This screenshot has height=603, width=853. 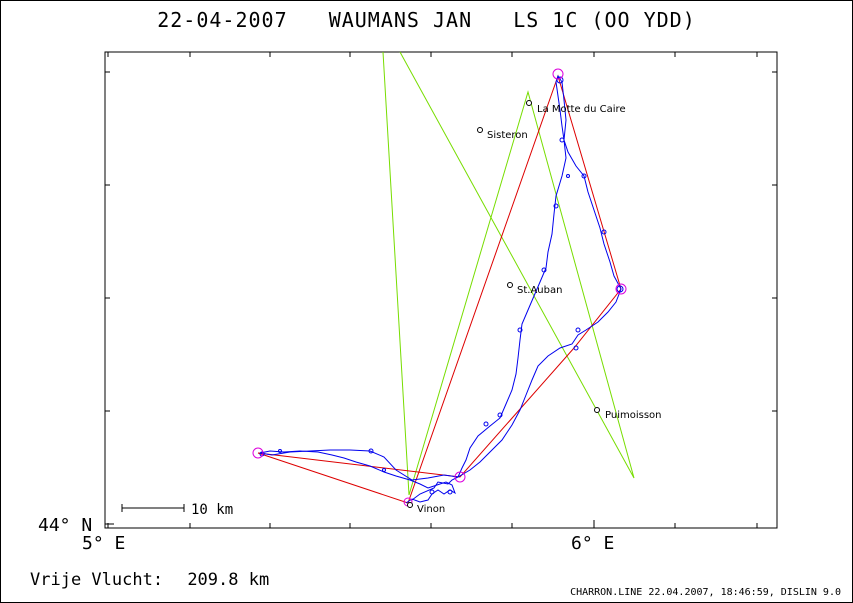 What do you see at coordinates (212, 510) in the screenshot?
I see `scale-bar-label: 10 km` at bounding box center [212, 510].